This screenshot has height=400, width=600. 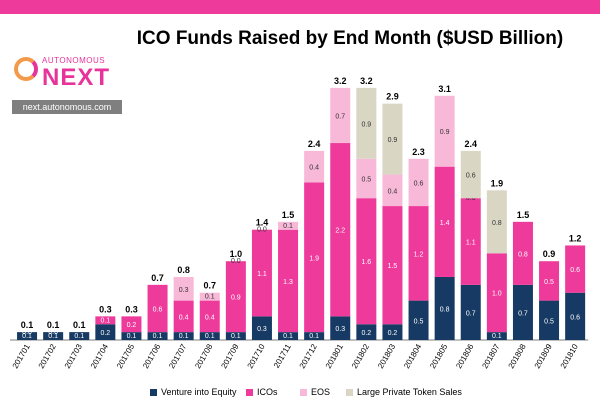 I want to click on category-tick-label: 201802, so click(x=360, y=356).